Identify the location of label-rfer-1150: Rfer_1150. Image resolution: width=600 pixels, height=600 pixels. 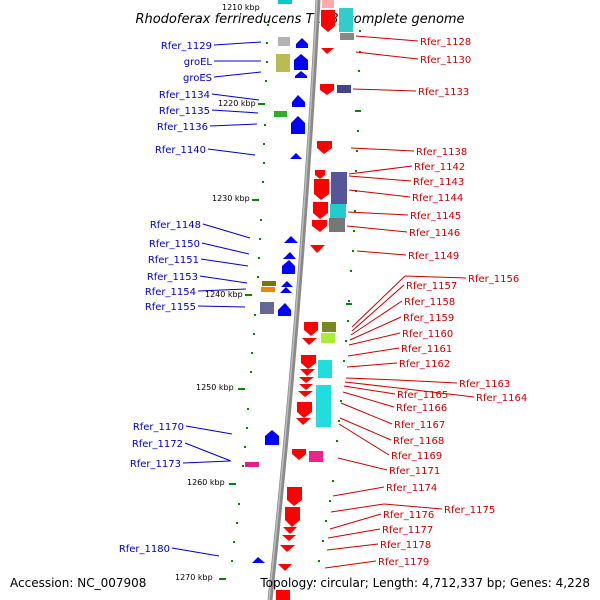
(174, 244).